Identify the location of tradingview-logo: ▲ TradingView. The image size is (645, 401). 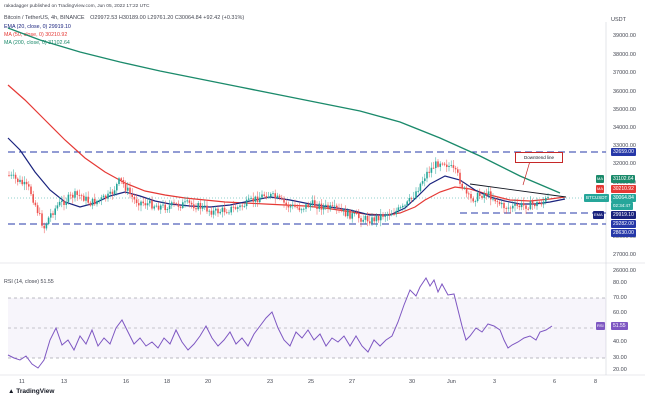
(31, 391).